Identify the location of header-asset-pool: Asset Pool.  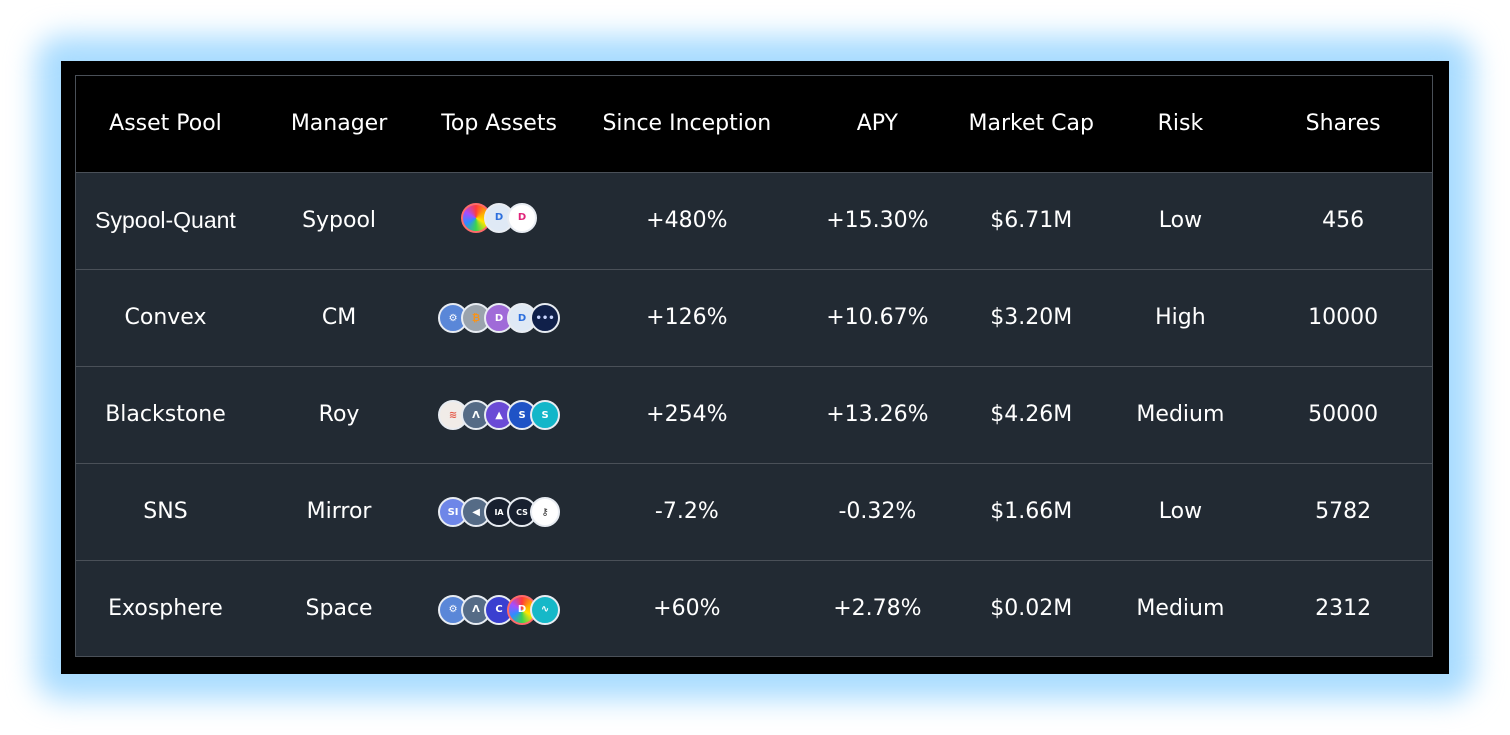
(165, 124).